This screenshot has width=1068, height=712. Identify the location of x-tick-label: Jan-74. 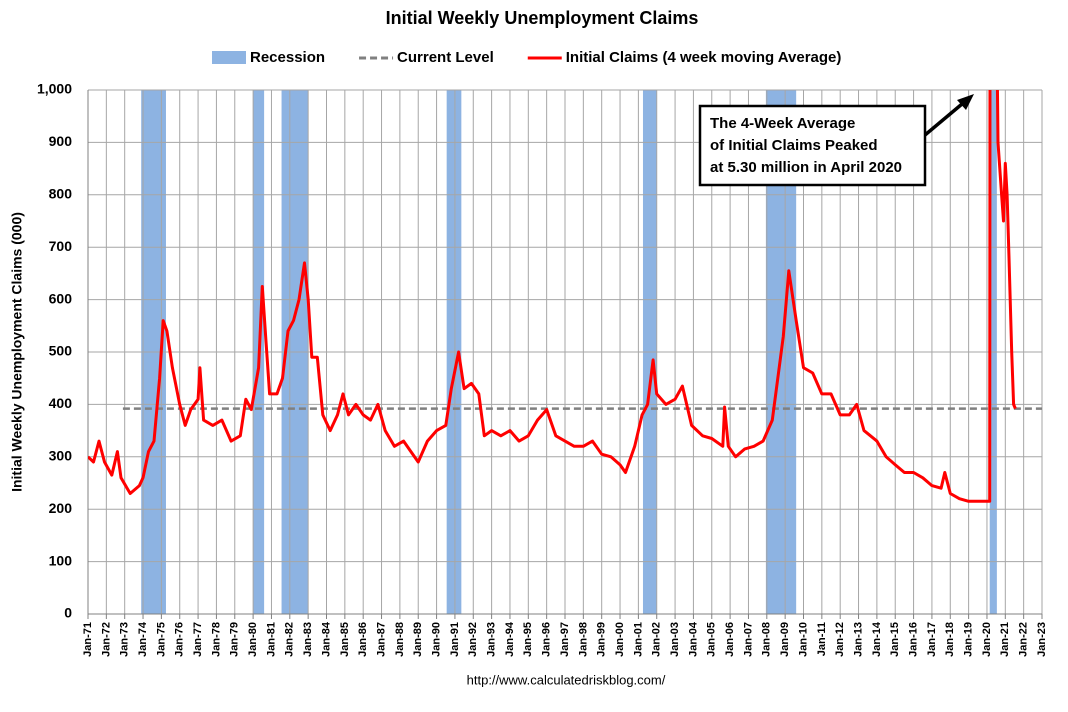
(143, 639).